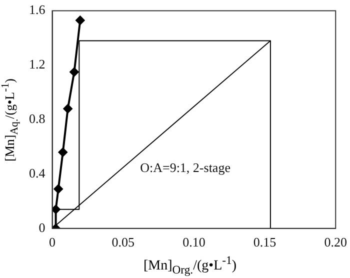 The height and width of the screenshot is (278, 350). I want to click on y-tick-label: 0.8, so click(37, 118).